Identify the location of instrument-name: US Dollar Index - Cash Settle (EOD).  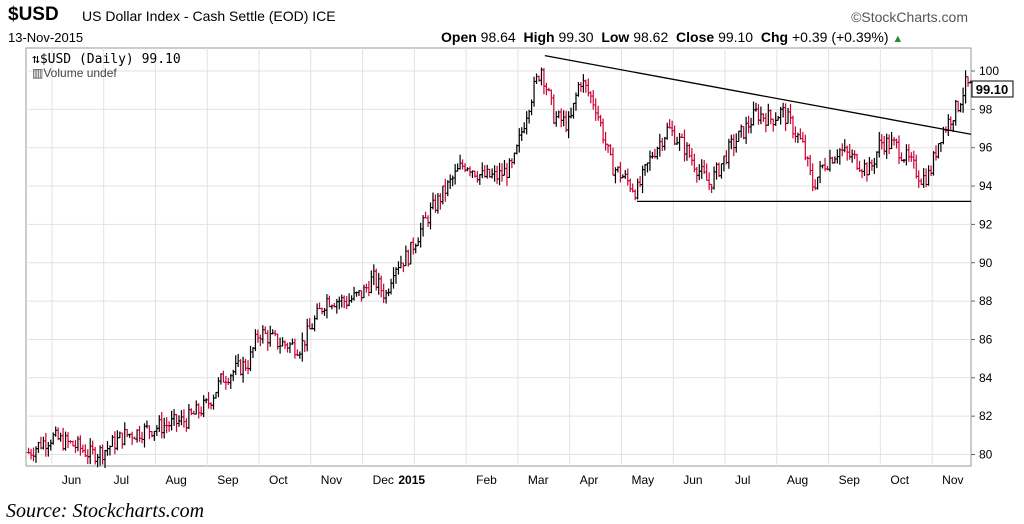
(195, 16).